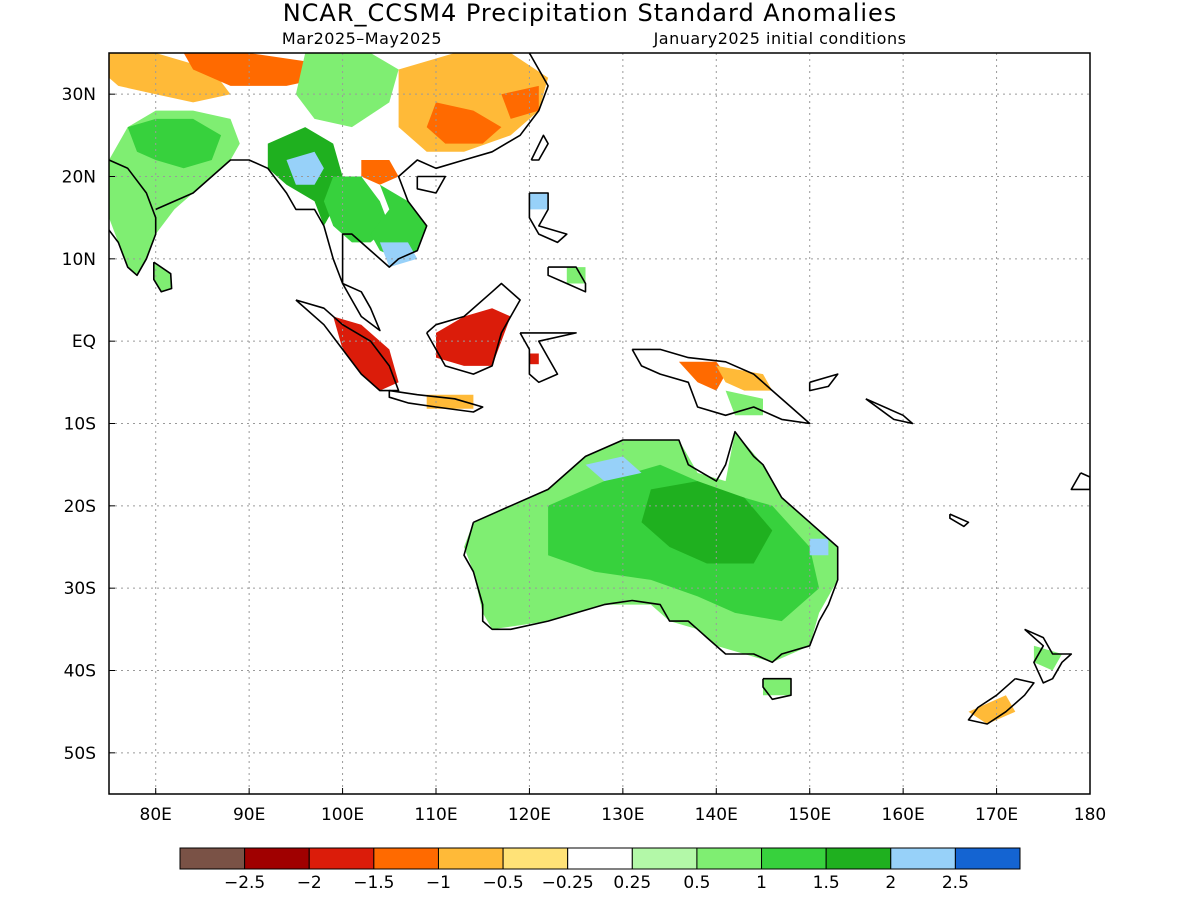 This screenshot has width=1200, height=904. What do you see at coordinates (996, 815) in the screenshot?
I see `lon-tick-label: 170E` at bounding box center [996, 815].